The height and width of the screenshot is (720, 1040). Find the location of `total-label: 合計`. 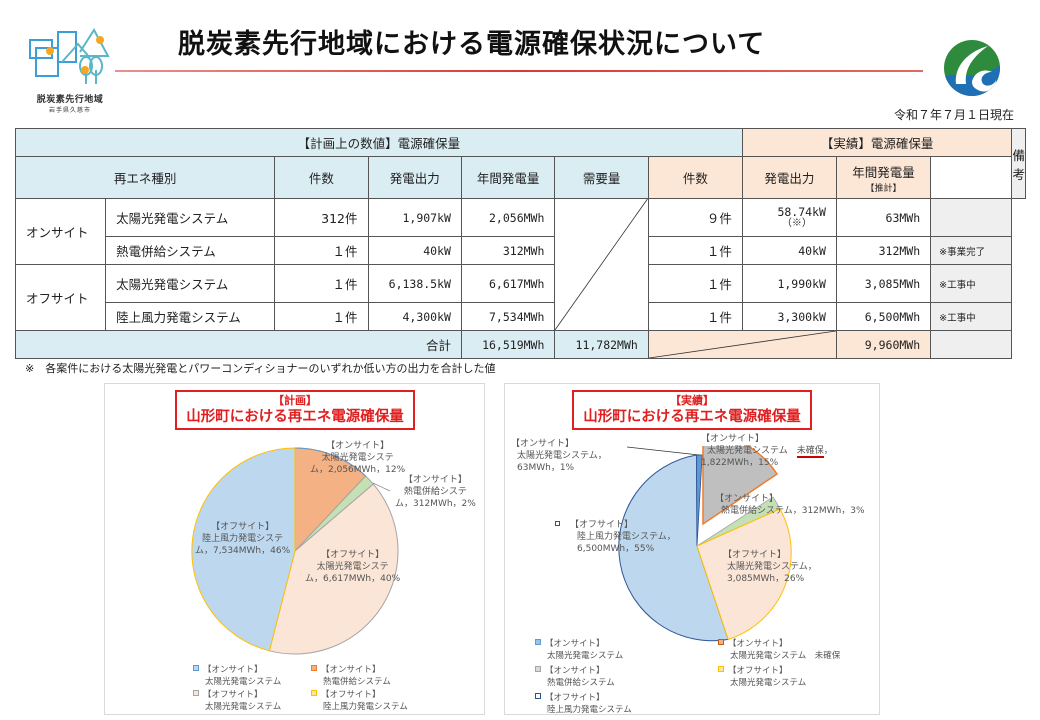

total-label: 合計 is located at coordinates (238, 344).